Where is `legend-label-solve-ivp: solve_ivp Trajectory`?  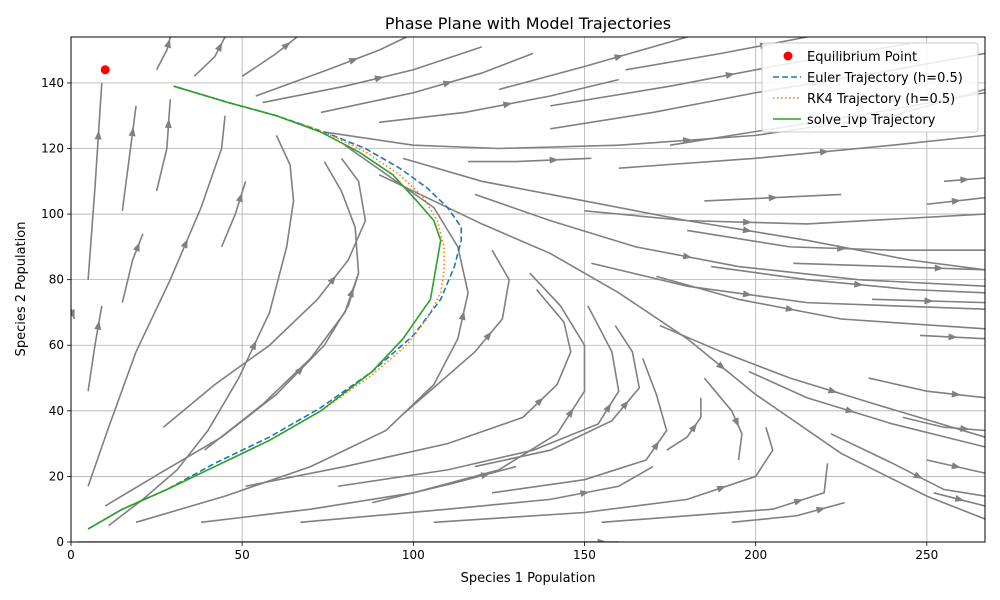 legend-label-solve-ivp: solve_ivp Trajectory is located at coordinates (871, 120).